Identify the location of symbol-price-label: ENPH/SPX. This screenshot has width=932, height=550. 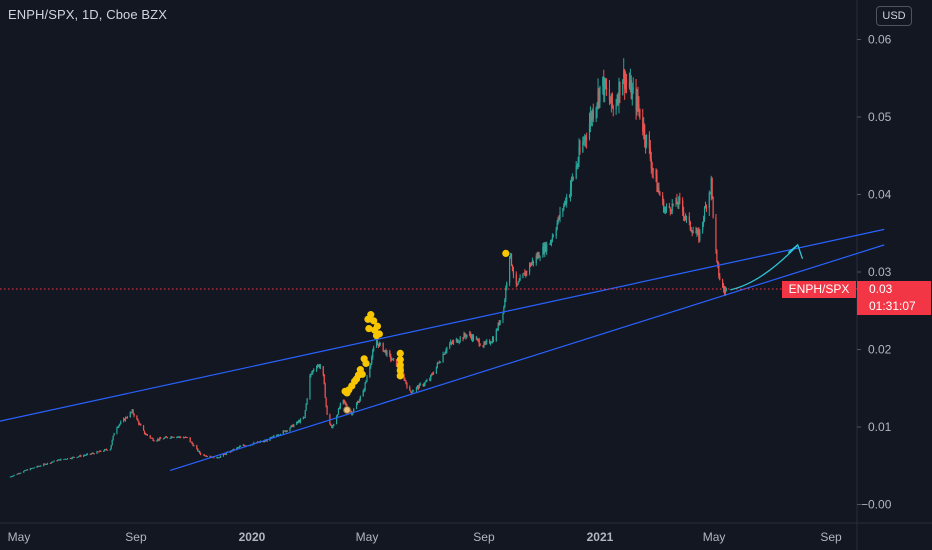
(819, 289).